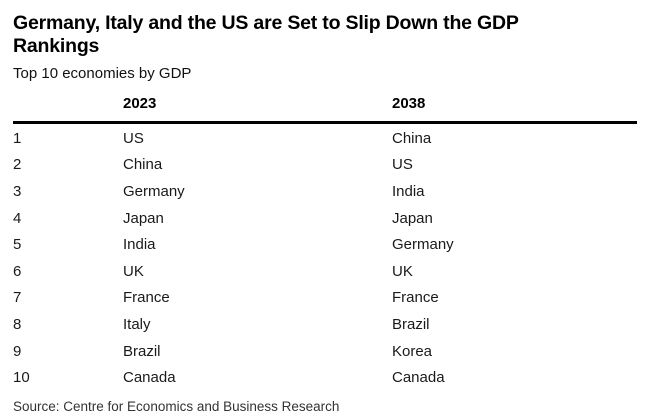  Describe the element at coordinates (17, 324) in the screenshot. I see `rank-cell: 8` at that location.